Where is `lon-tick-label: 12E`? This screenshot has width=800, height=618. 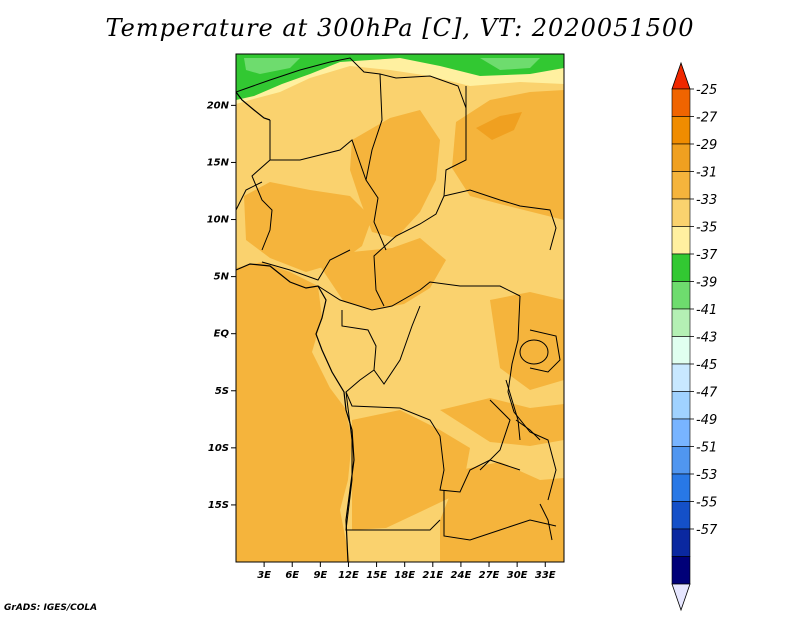
lon-tick-label: 12E is located at coordinates (348, 575).